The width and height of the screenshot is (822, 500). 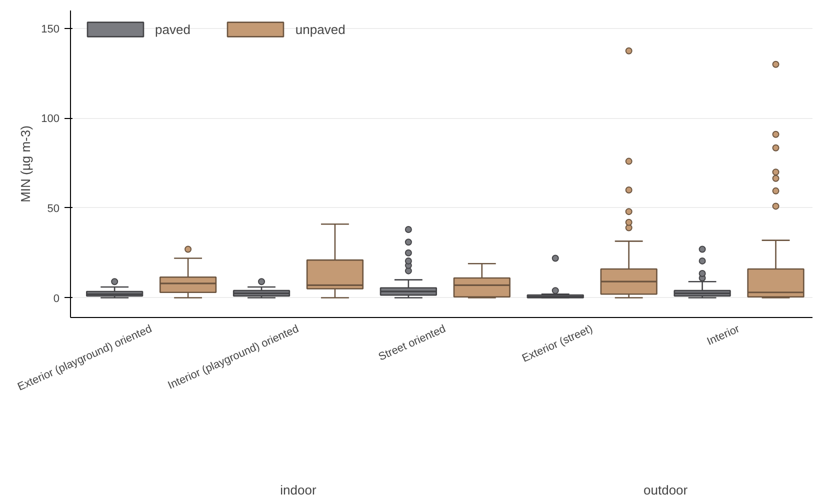 I want to click on legend-label: paved, so click(x=172, y=29).